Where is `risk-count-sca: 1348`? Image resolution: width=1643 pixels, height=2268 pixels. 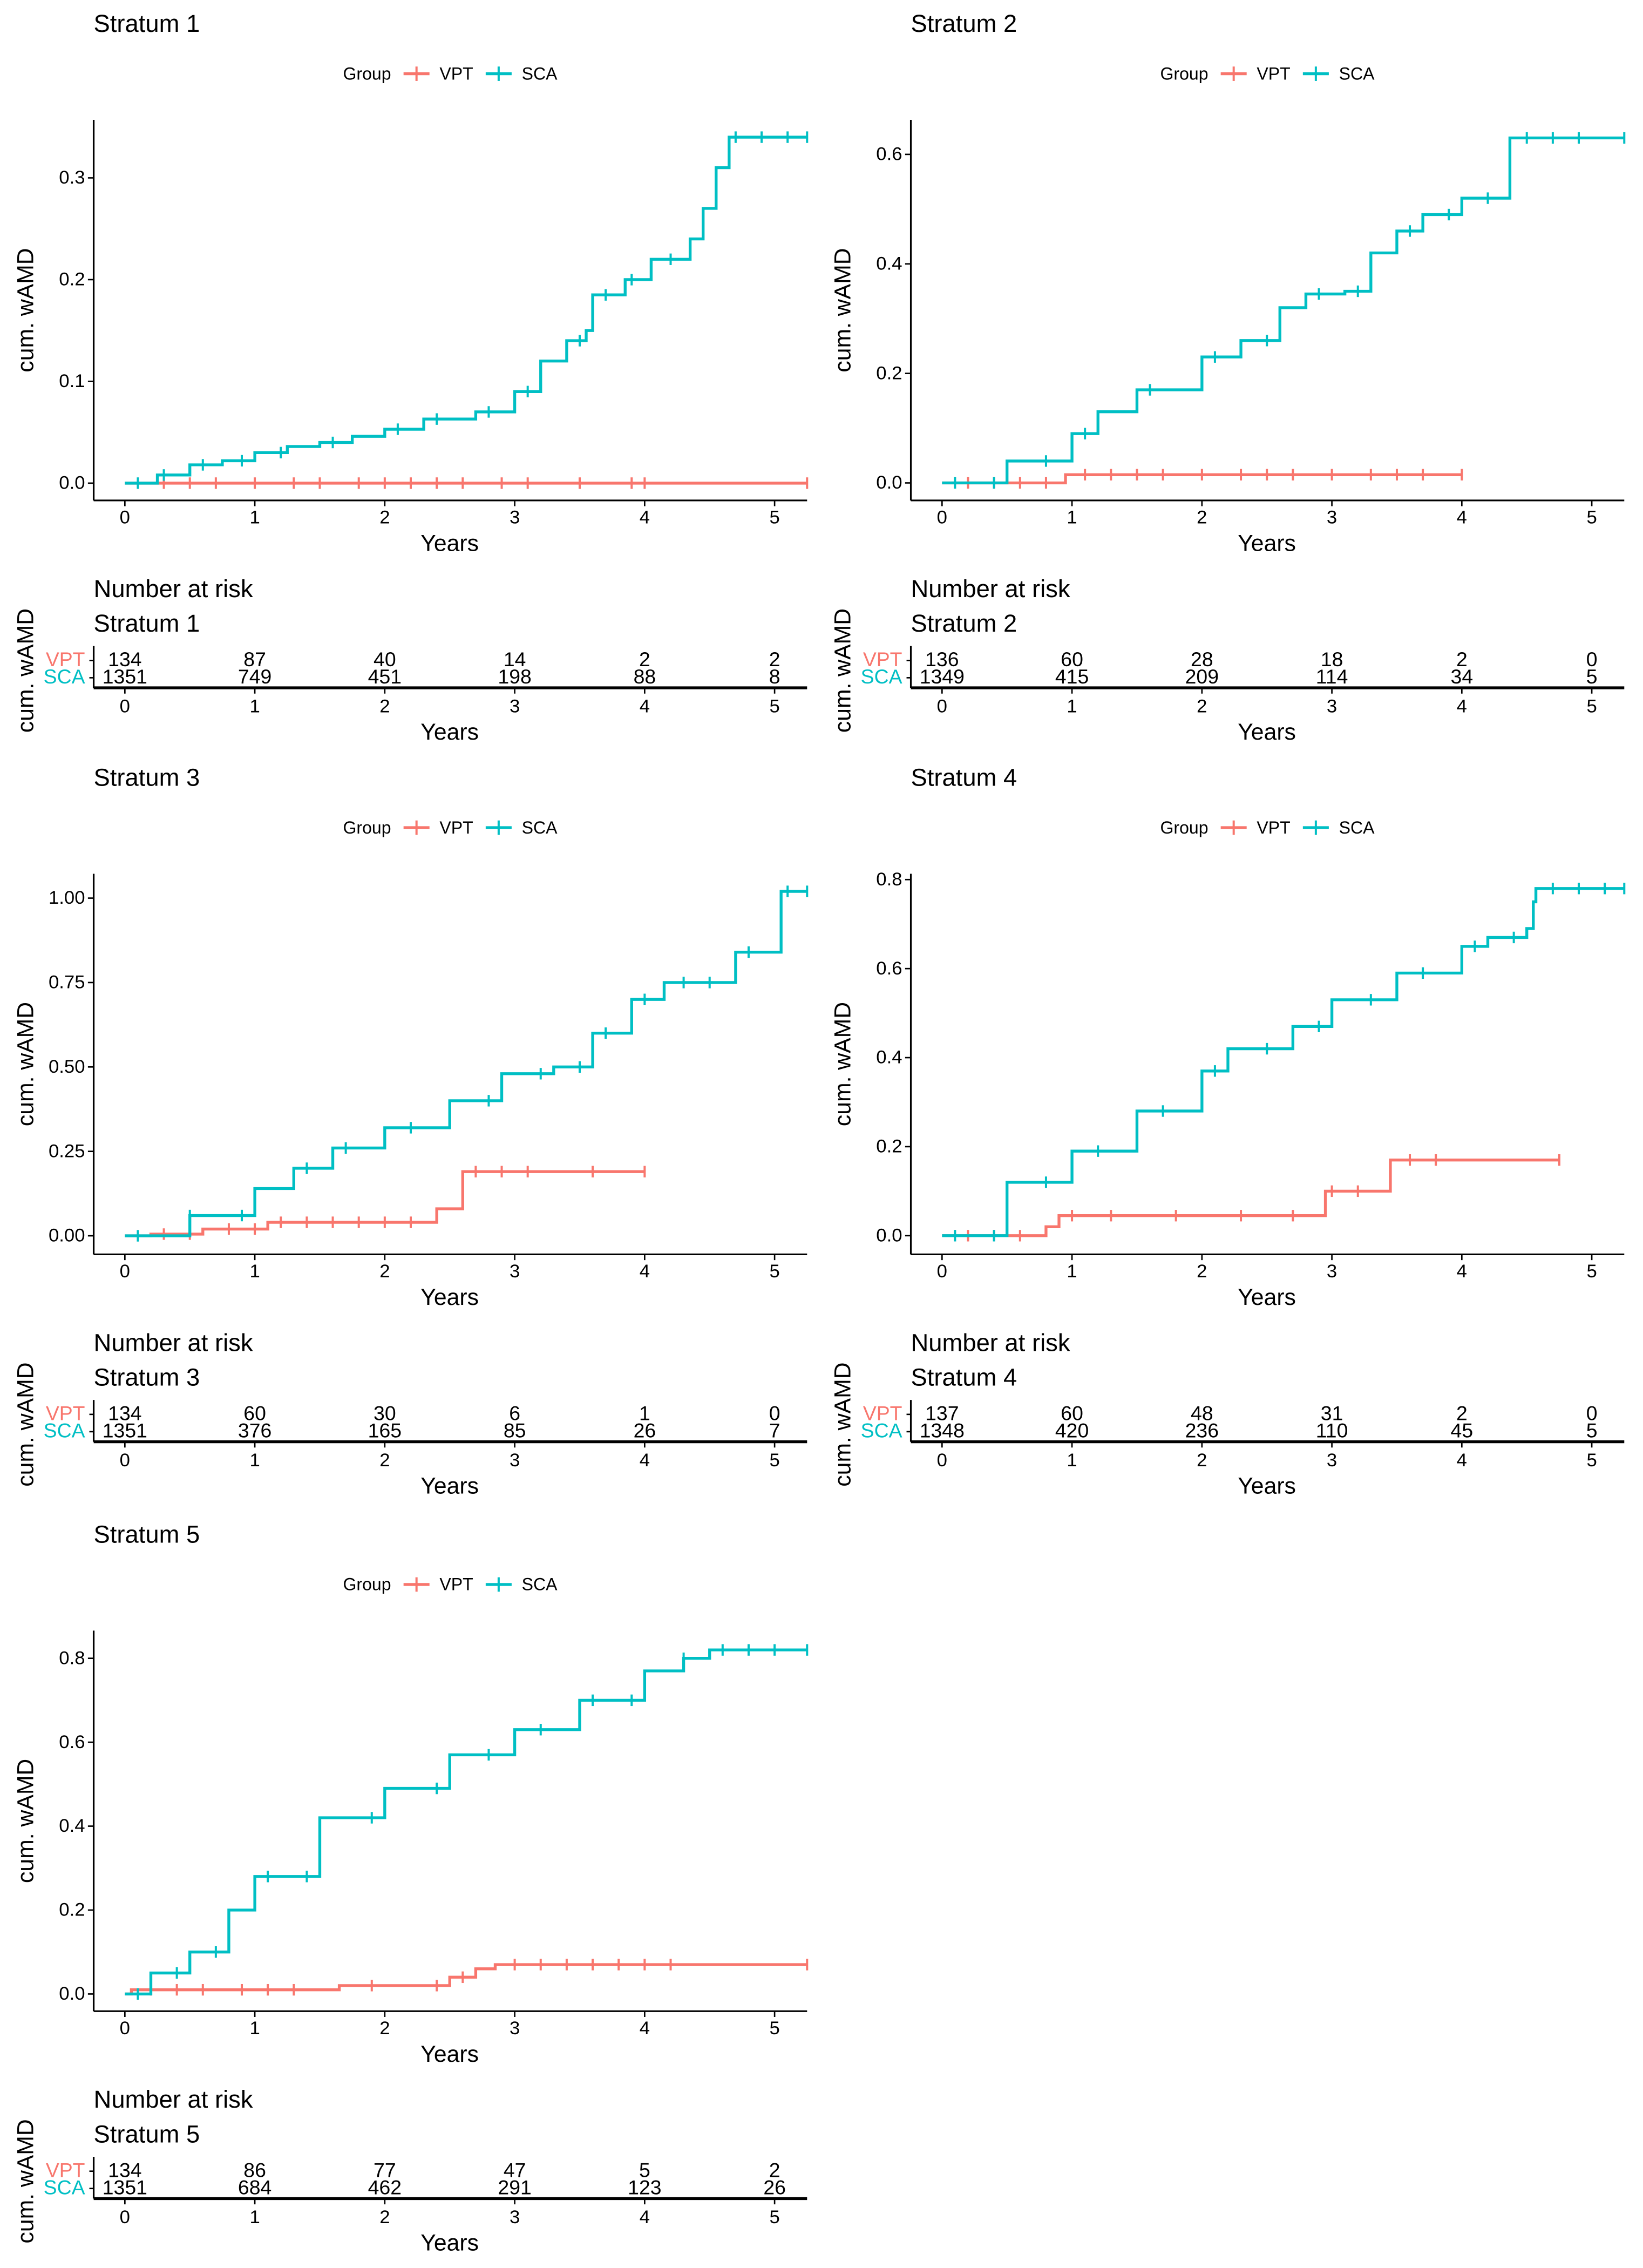
risk-count-sca: 1348 is located at coordinates (942, 1430).